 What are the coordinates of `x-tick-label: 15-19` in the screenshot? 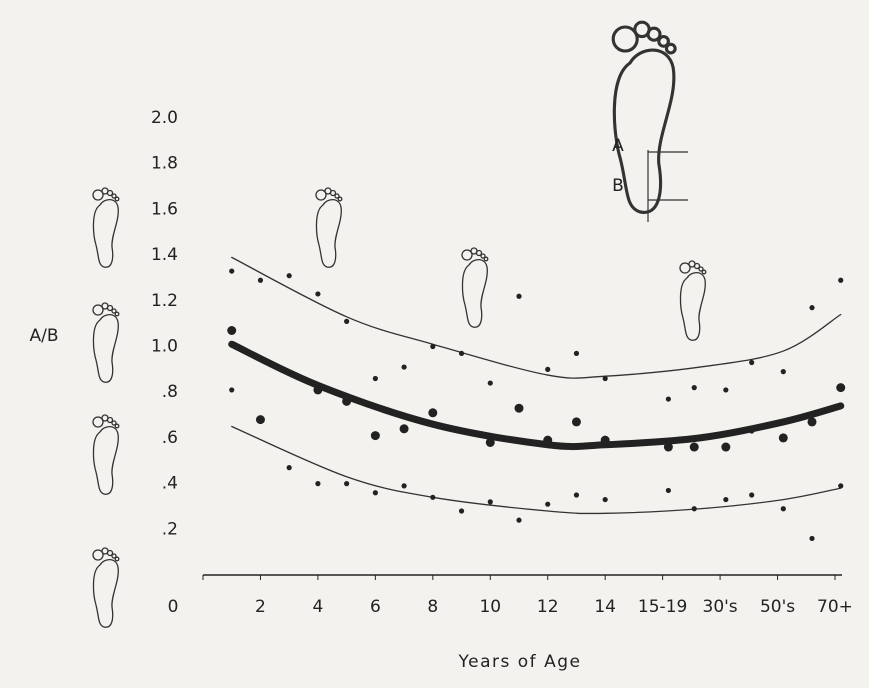 It's located at (662, 607).